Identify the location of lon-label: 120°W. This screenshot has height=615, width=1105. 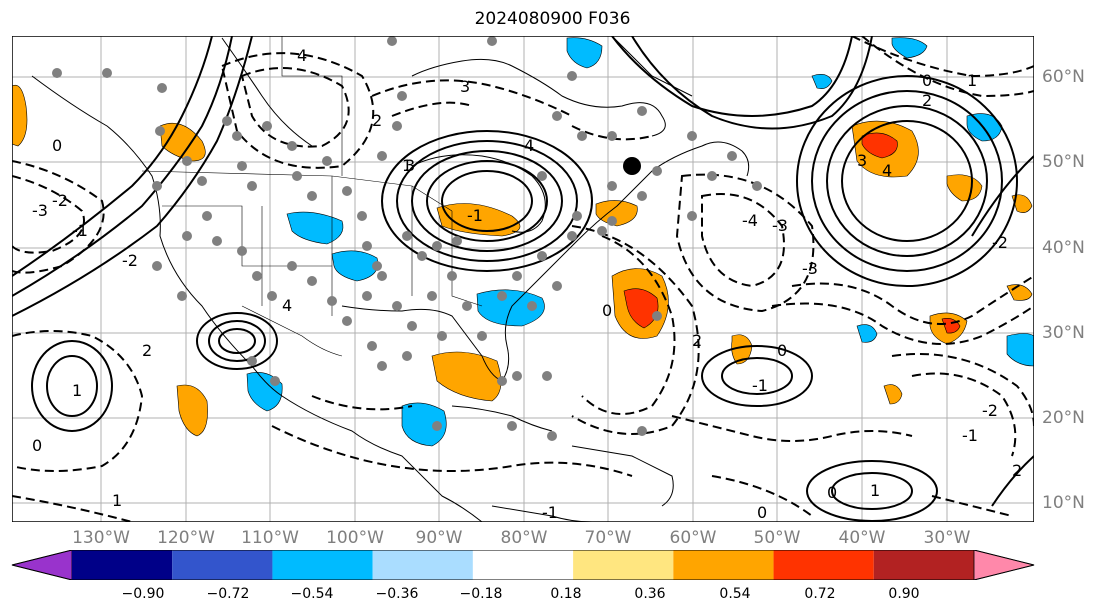
(186, 538).